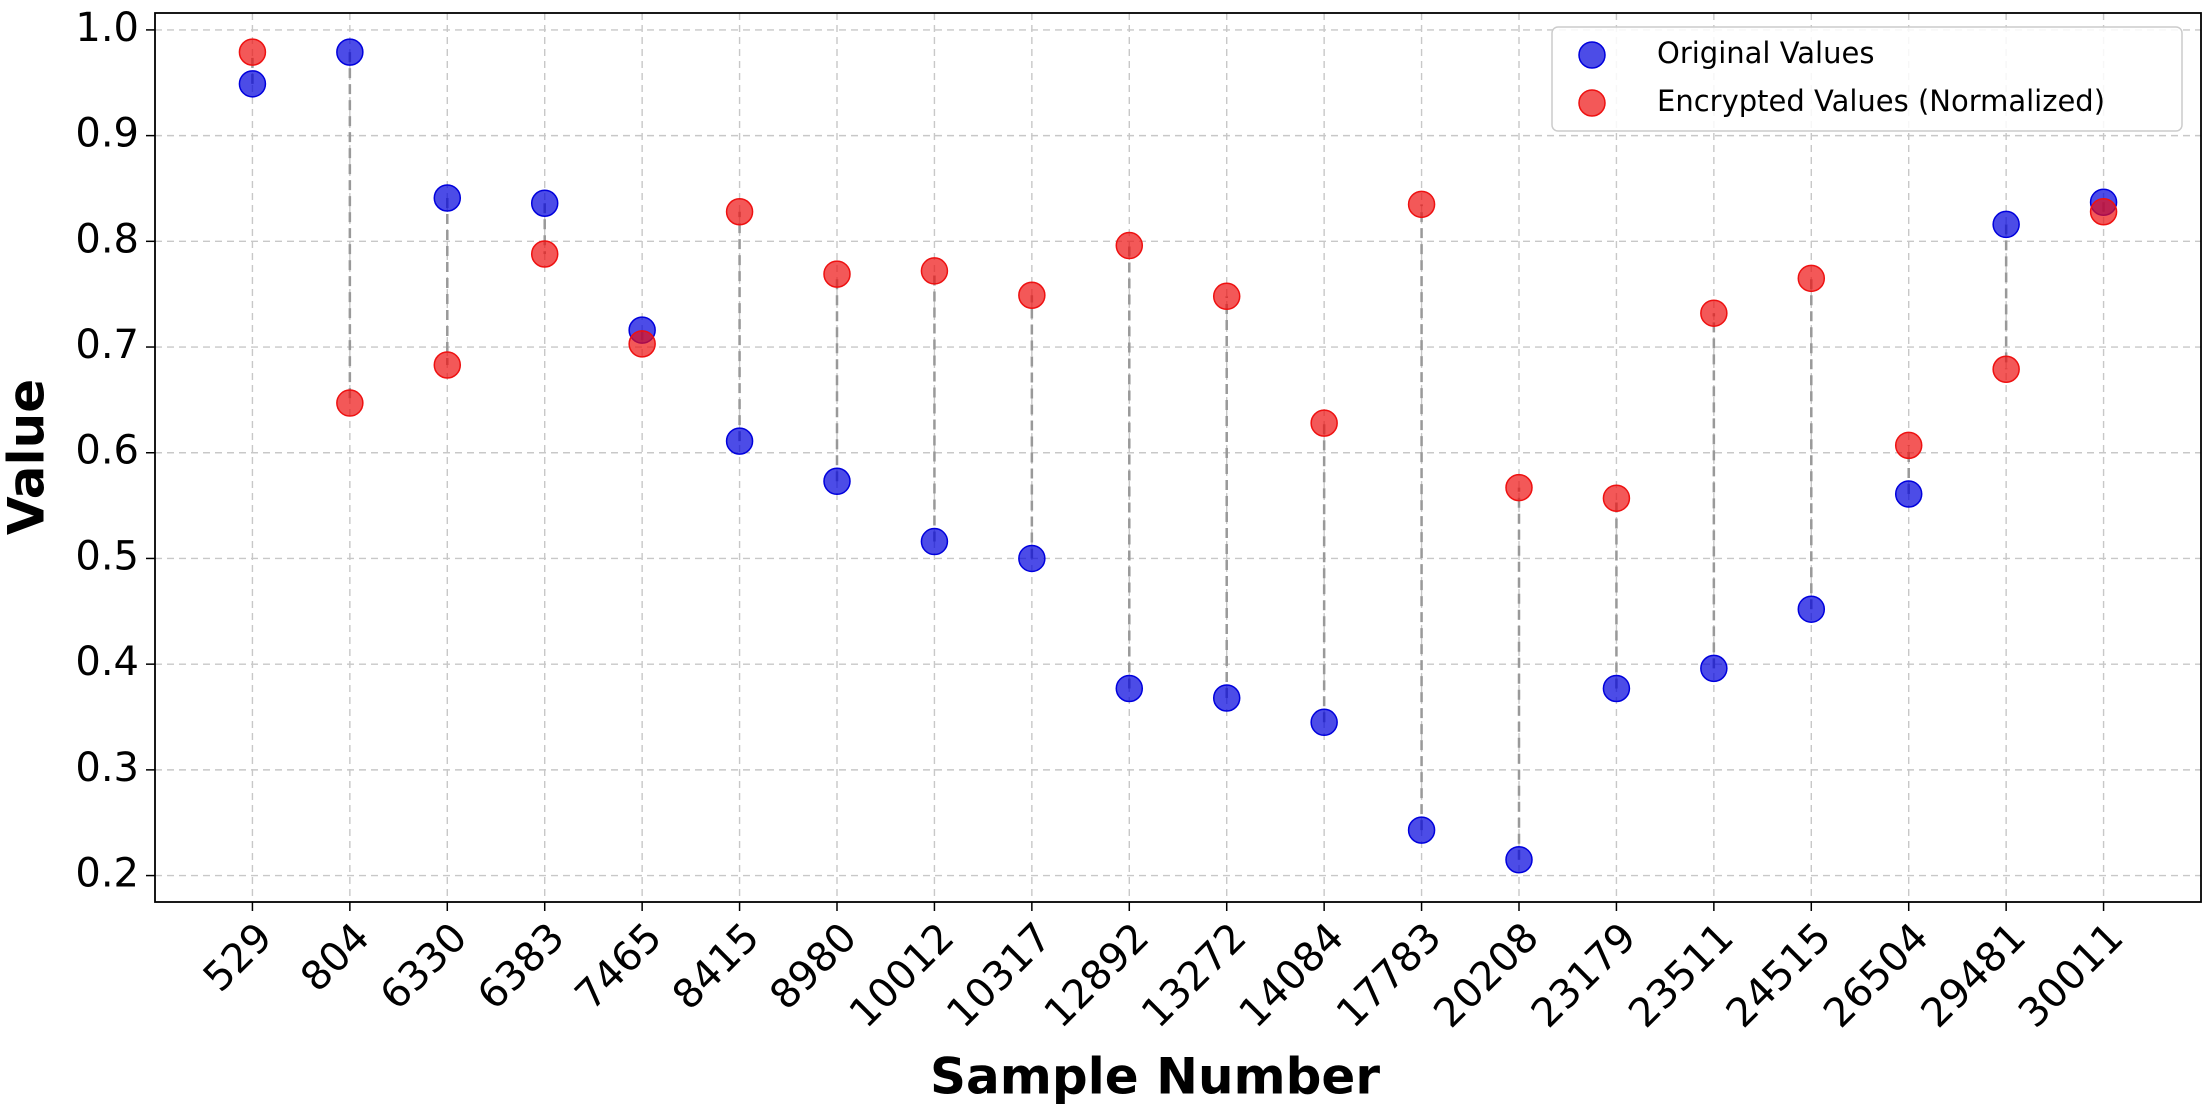  I want to click on x-tick-label: 529, so click(238, 957).